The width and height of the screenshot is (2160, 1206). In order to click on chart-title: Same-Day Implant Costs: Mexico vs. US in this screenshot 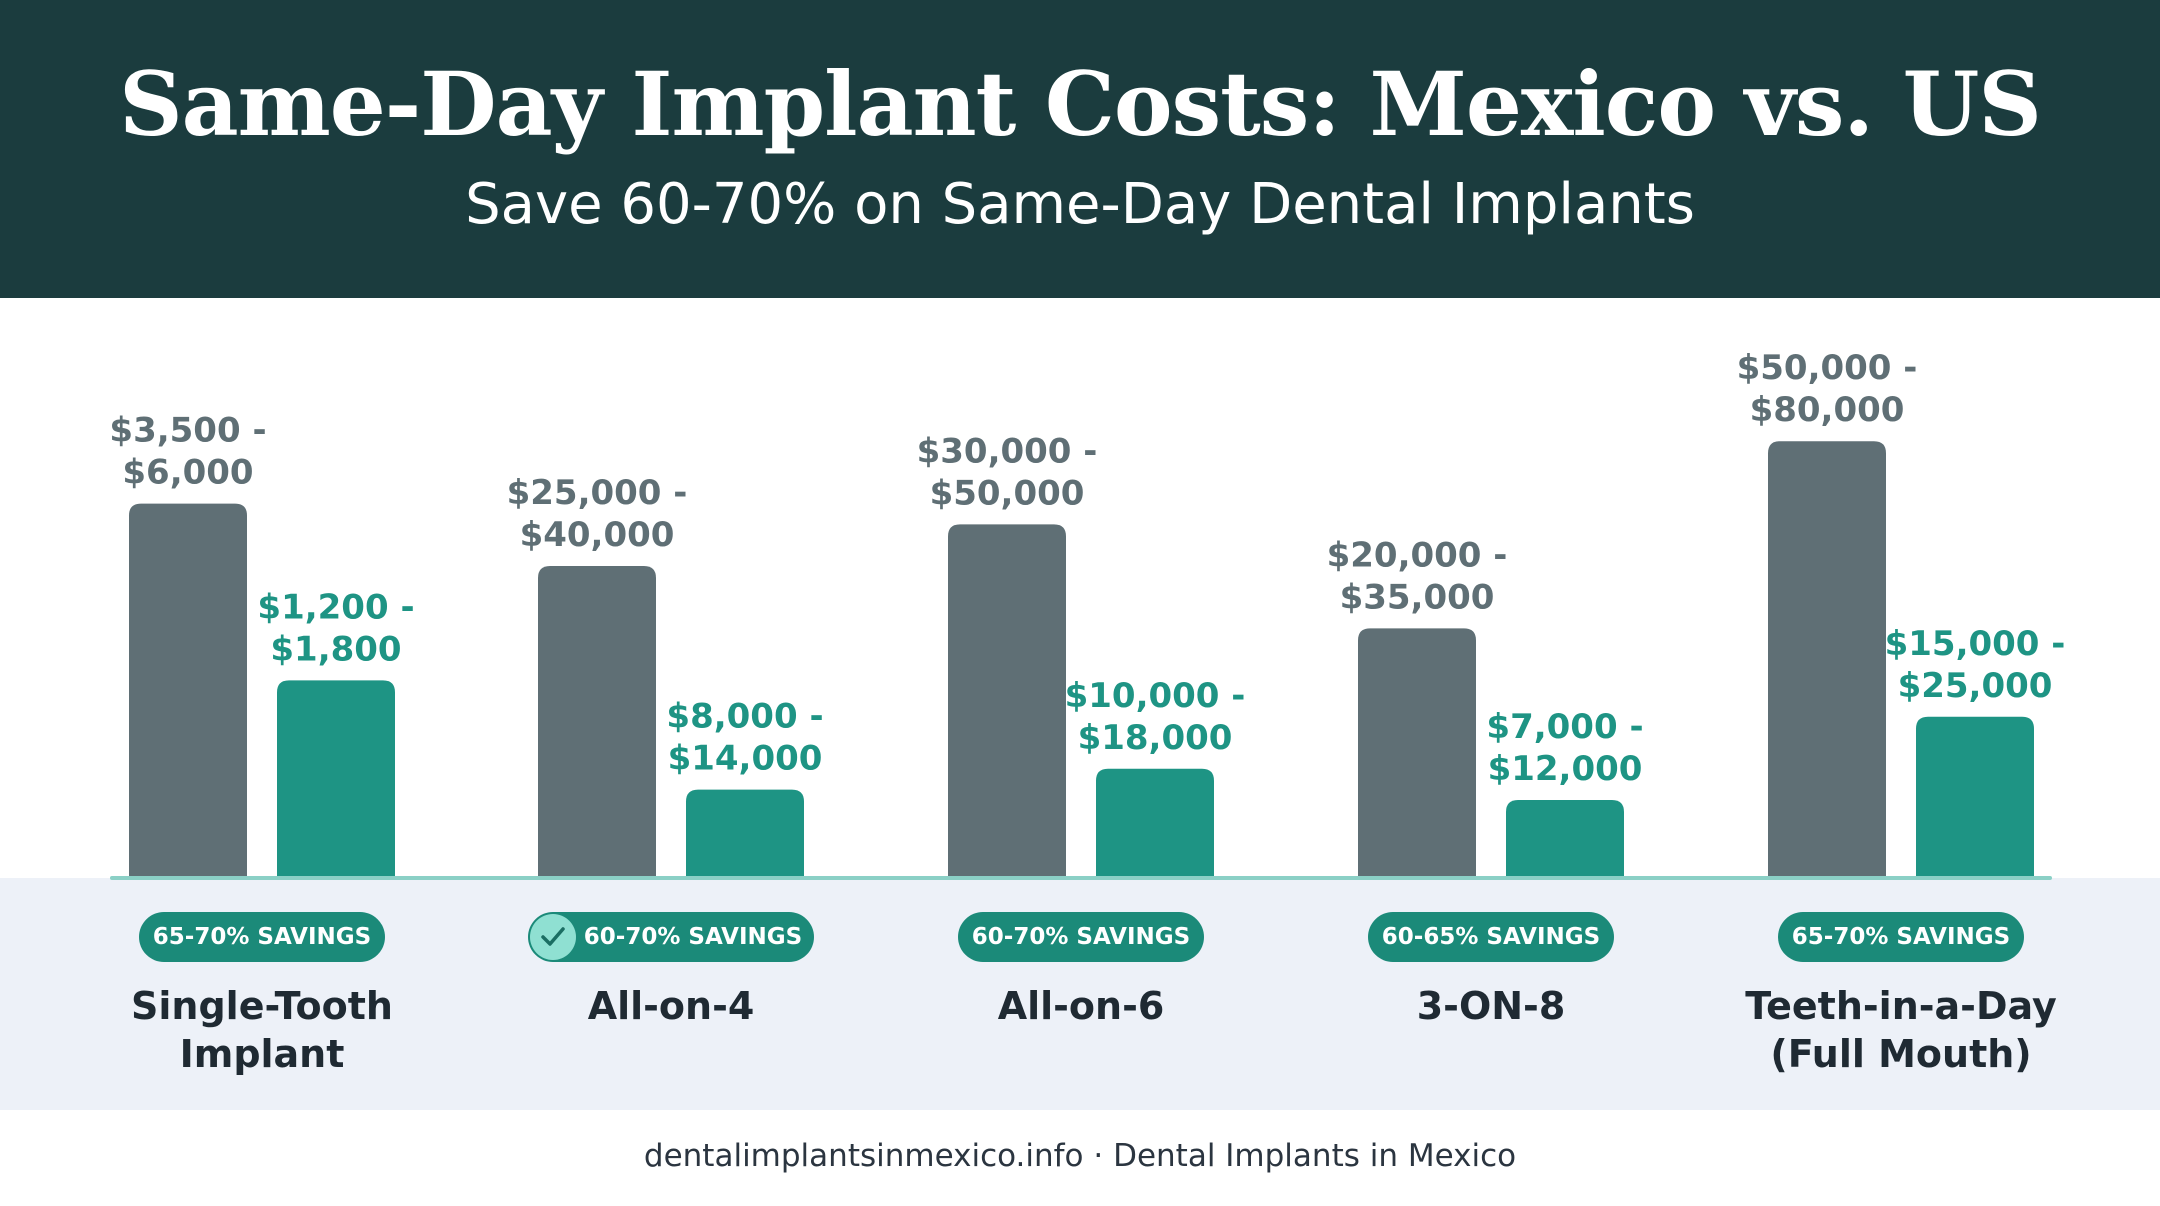, I will do `click(1080, 104)`.